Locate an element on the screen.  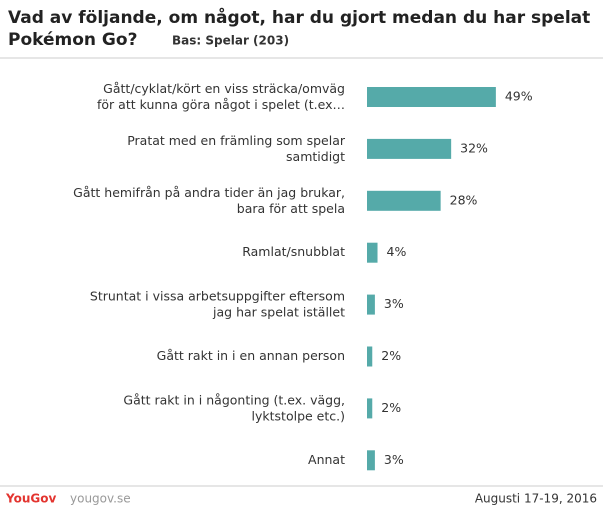
value-label: 32% is located at coordinates (474, 147).